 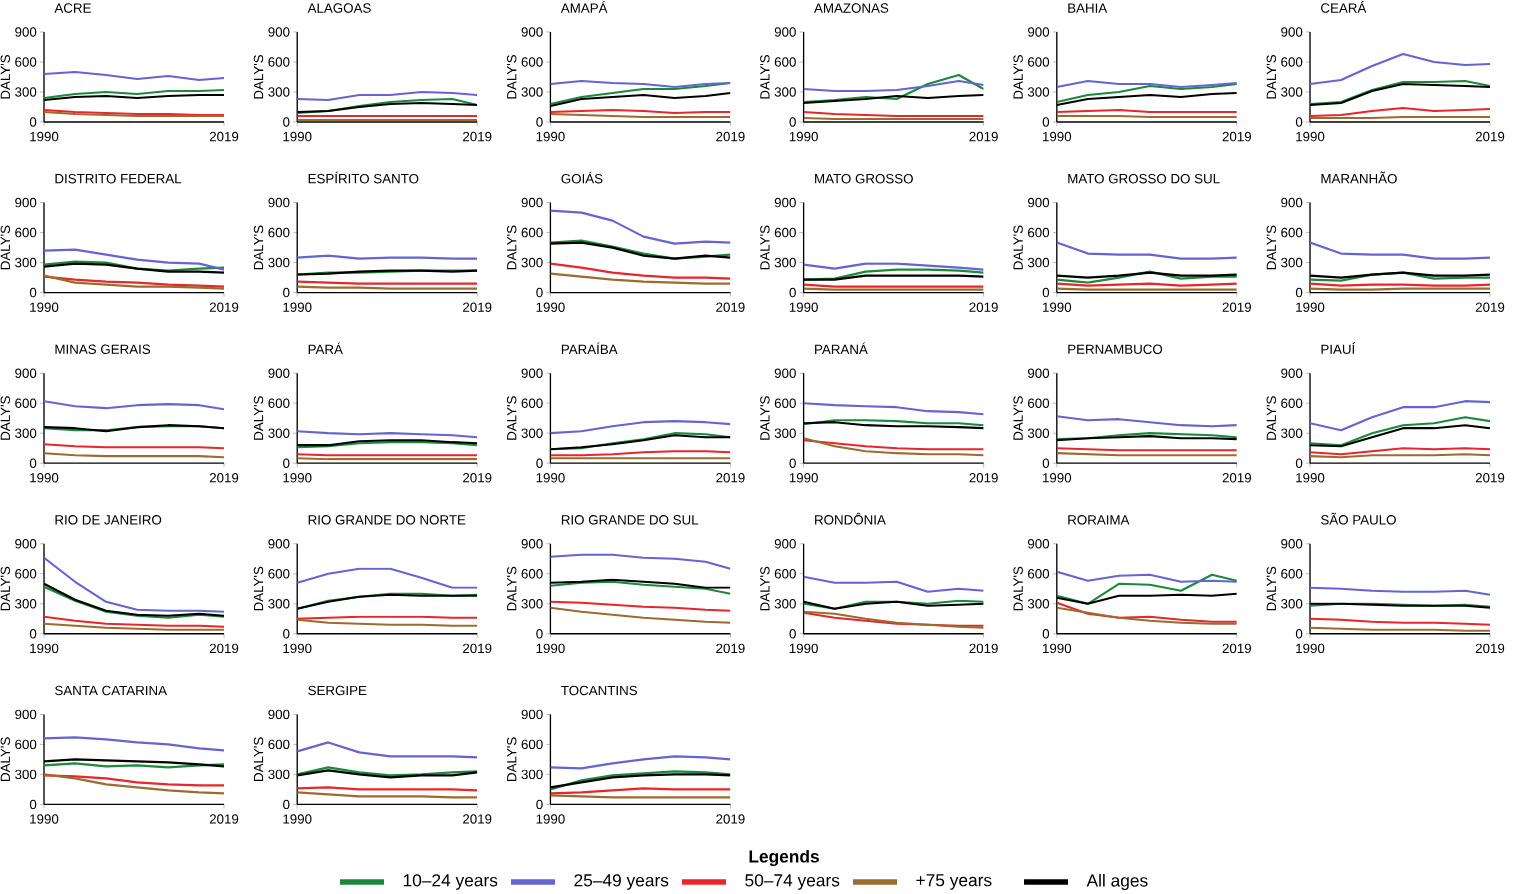 What do you see at coordinates (784, 858) in the screenshot?
I see `legend-title: Legends` at bounding box center [784, 858].